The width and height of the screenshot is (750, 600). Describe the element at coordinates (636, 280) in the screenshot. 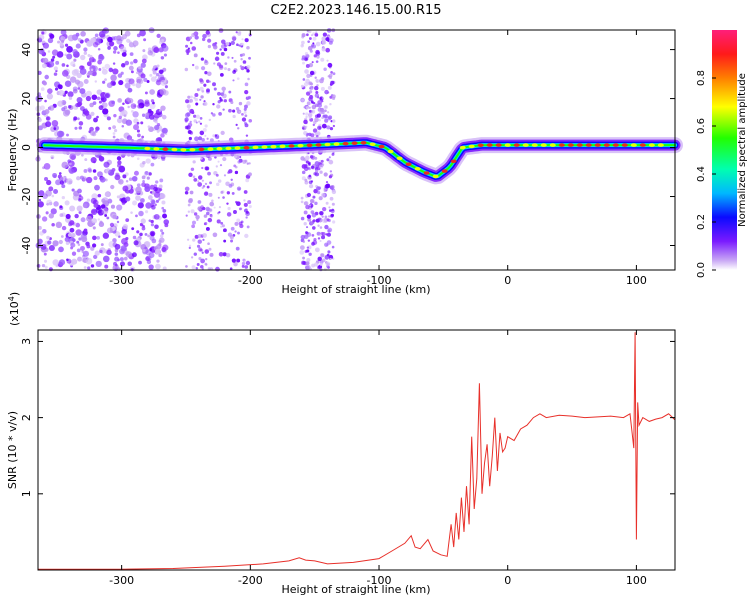

I see `spectrogram-x-tick-label: 100` at that location.